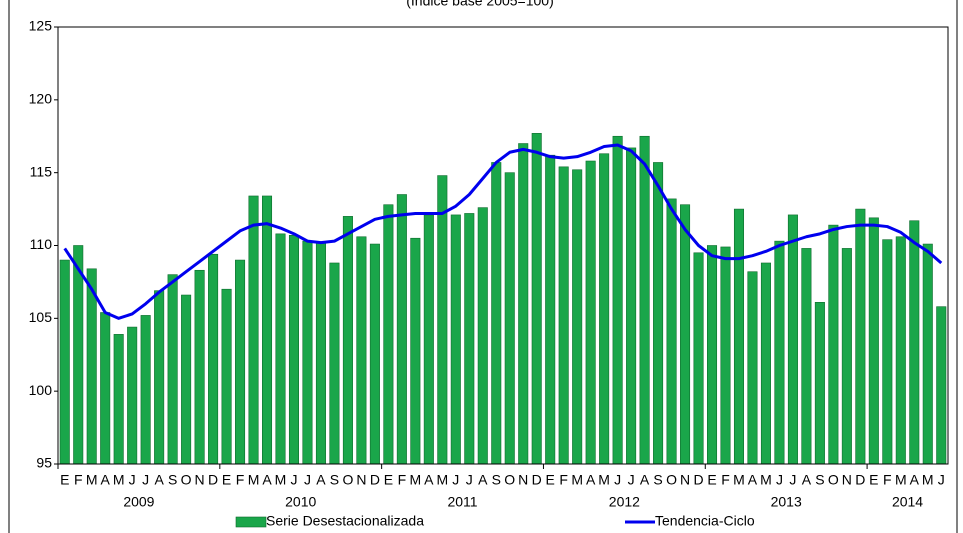  What do you see at coordinates (705, 521) in the screenshot?
I see `legend-label: Tendencia-Ciclo` at bounding box center [705, 521].